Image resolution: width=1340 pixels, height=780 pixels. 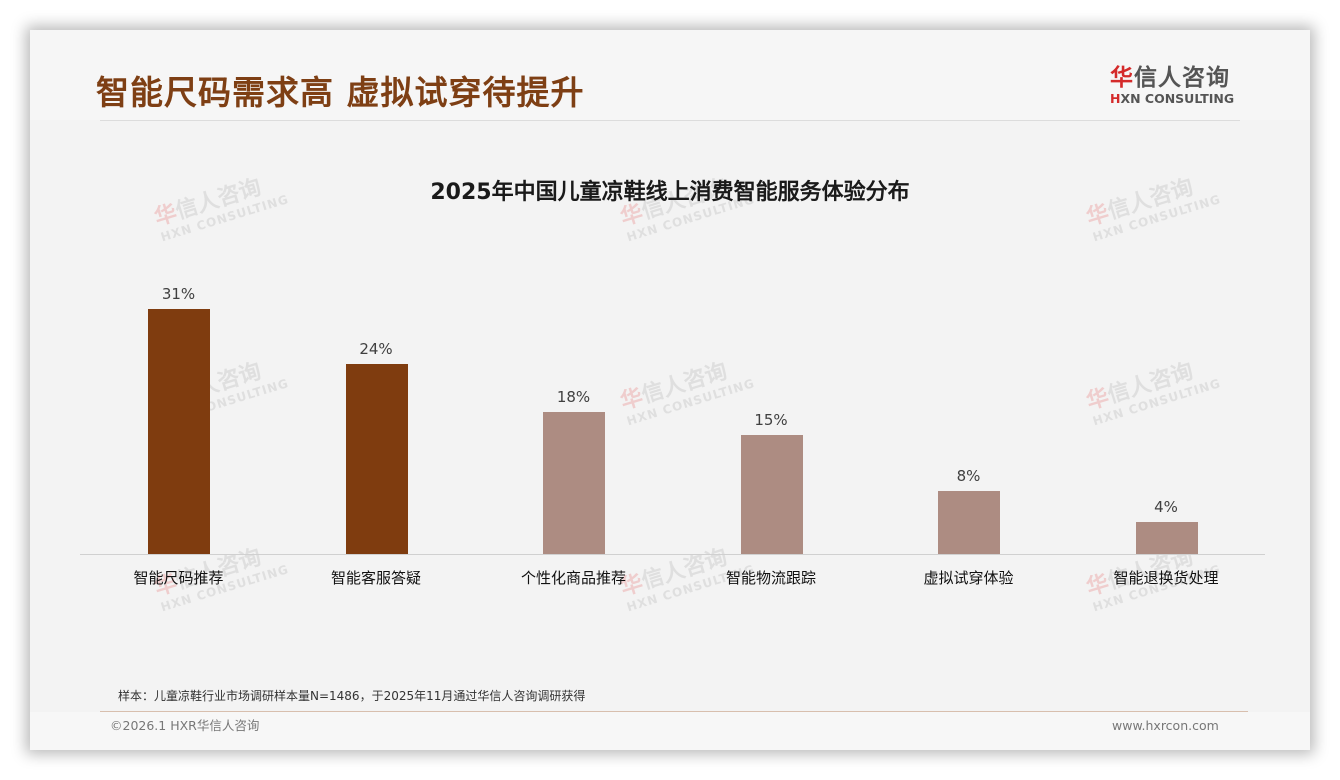 What do you see at coordinates (670, 75) in the screenshot?
I see `header-band` at bounding box center [670, 75].